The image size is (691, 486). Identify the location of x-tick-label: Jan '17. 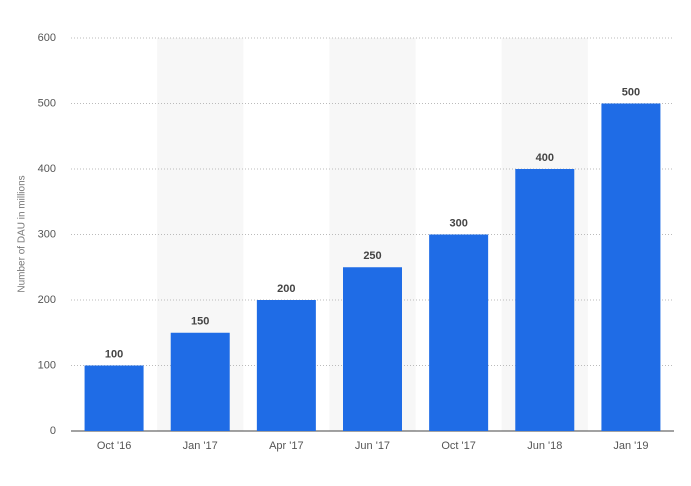
(200, 446).